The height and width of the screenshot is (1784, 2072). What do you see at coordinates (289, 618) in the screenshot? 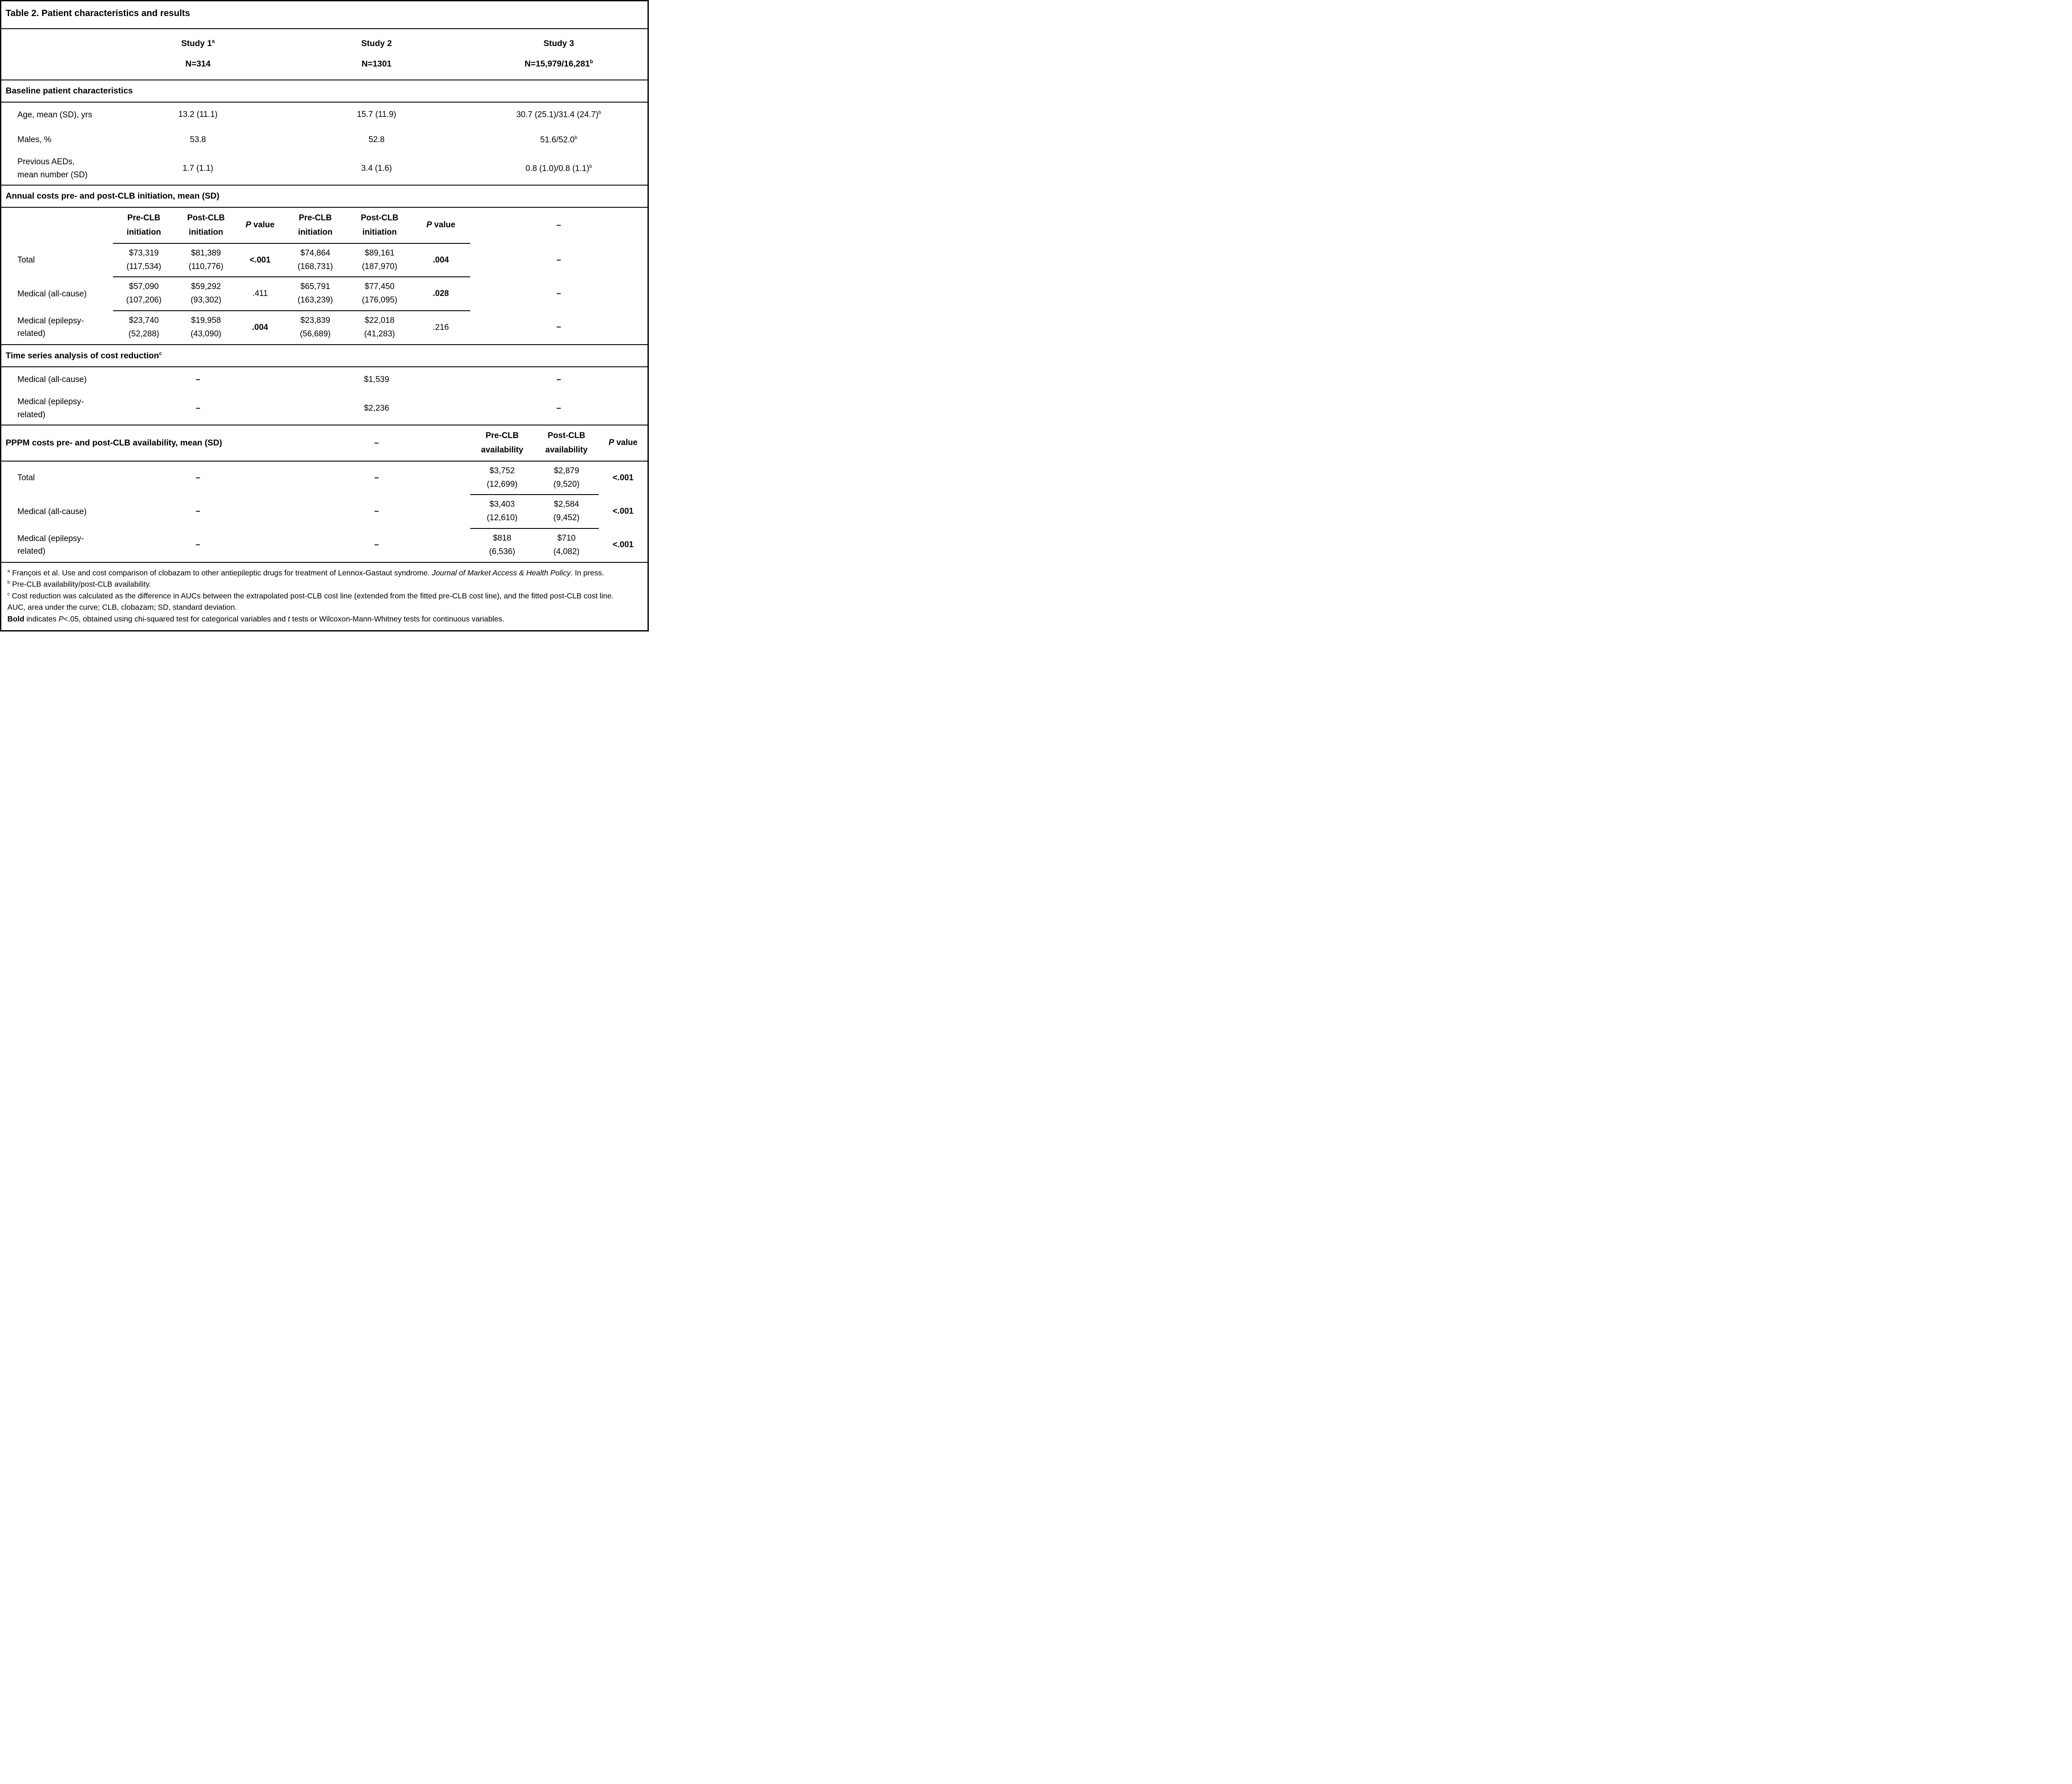
I see `bold-note-t-italic: t` at bounding box center [289, 618].